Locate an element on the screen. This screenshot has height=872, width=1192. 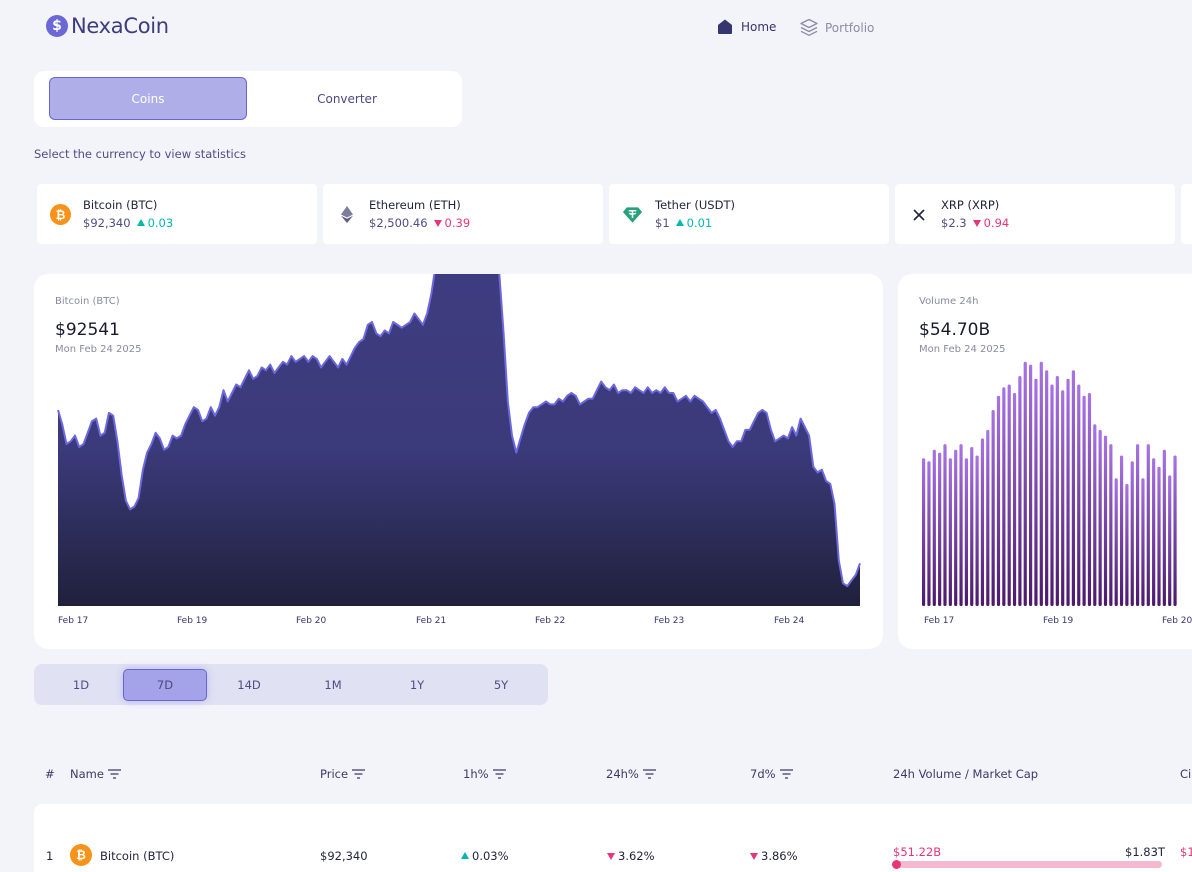
nav-home: Home is located at coordinates (746, 26).